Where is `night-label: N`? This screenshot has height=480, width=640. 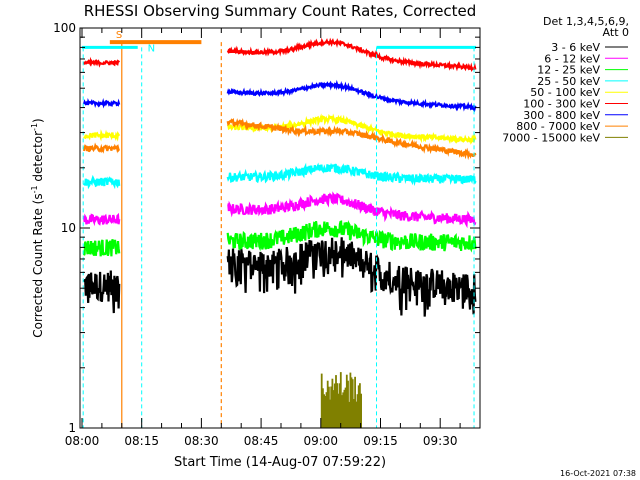
night-label: N is located at coordinates (151, 48).